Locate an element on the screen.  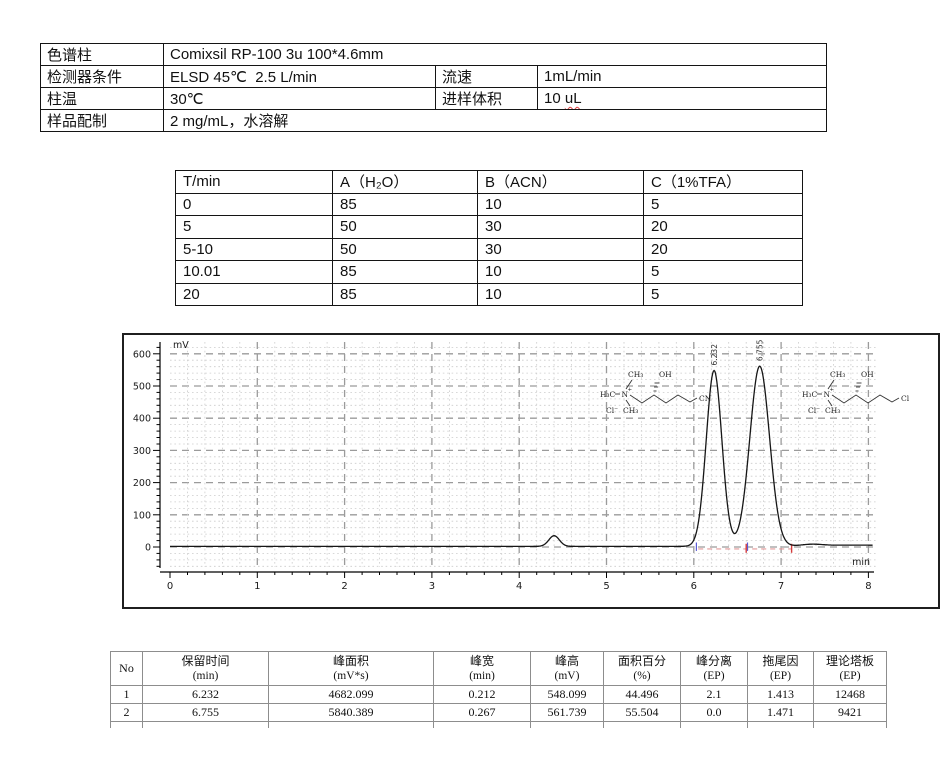
structure-labels: CH₃ OH H₃C N + Cl⁻ CH₃ CN is located at coordinates (656, 392).